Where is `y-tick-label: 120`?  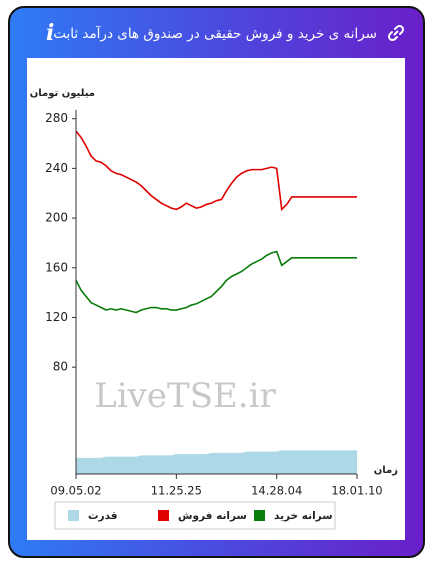
y-tick-label: 120 is located at coordinates (56, 317).